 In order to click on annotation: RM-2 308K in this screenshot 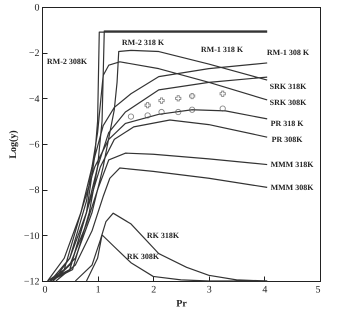, I will do `click(67, 61)`.